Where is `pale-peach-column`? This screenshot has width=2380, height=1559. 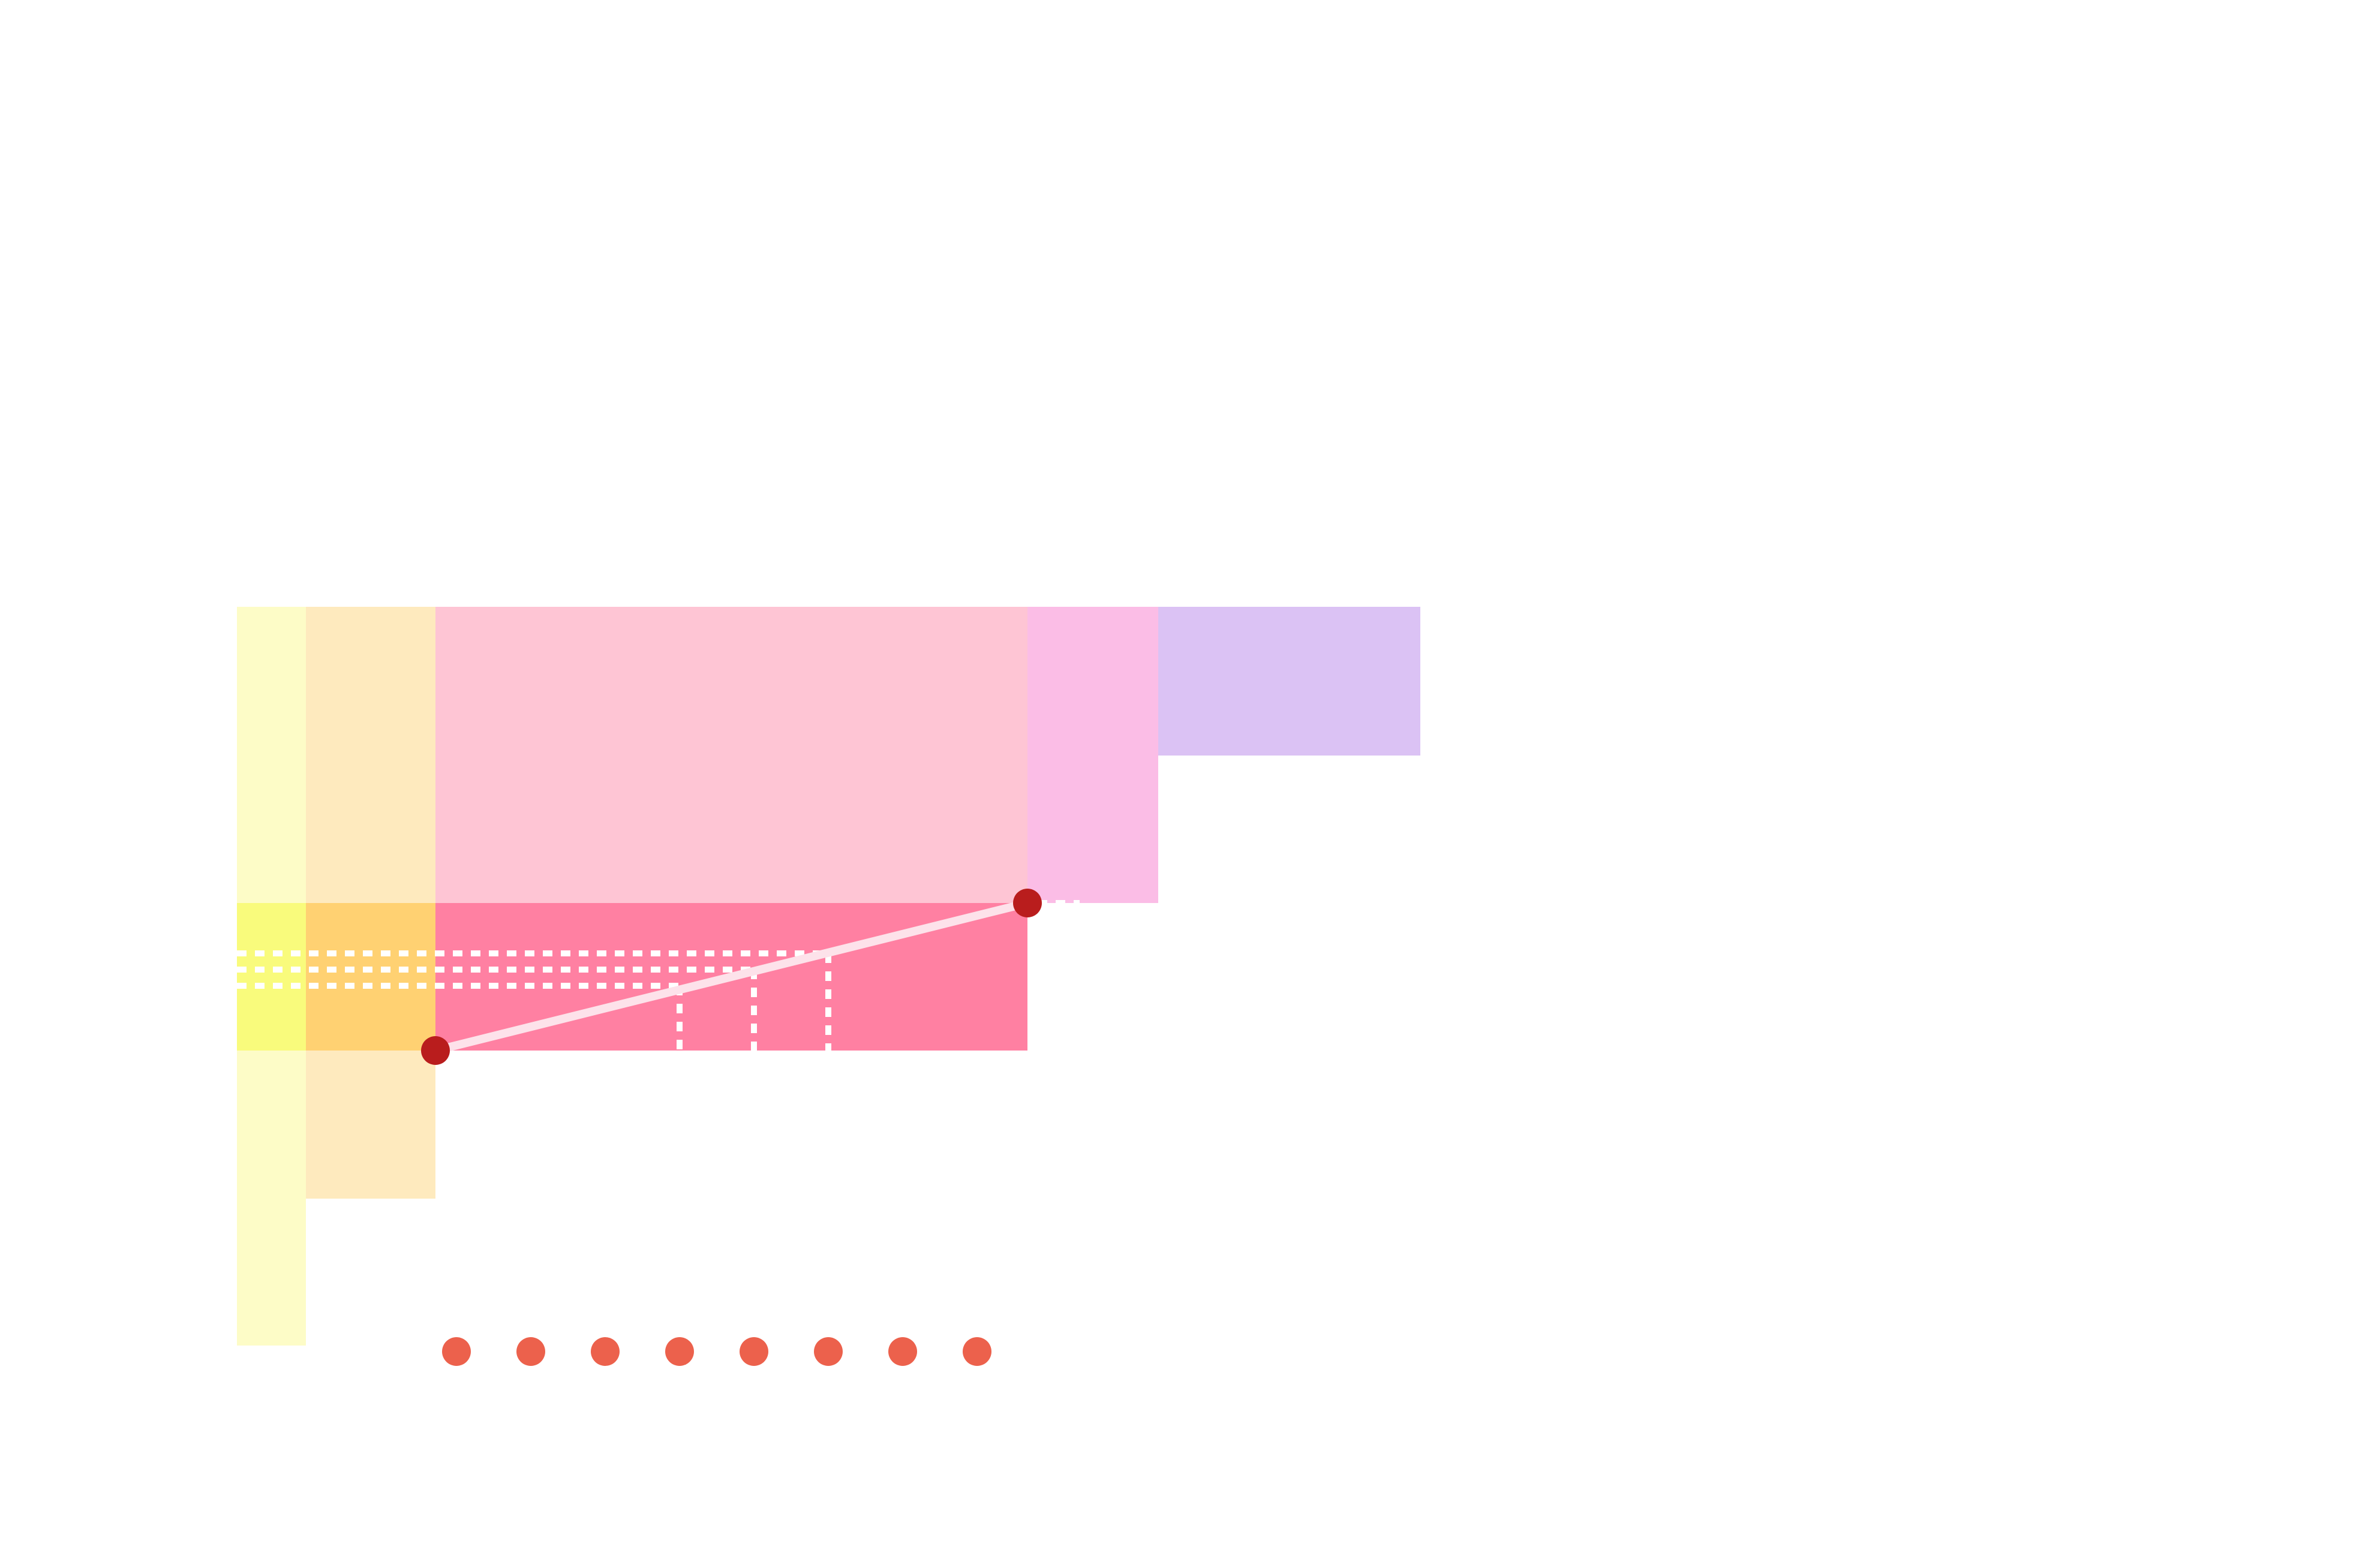
pale-peach-column is located at coordinates (371, 903).